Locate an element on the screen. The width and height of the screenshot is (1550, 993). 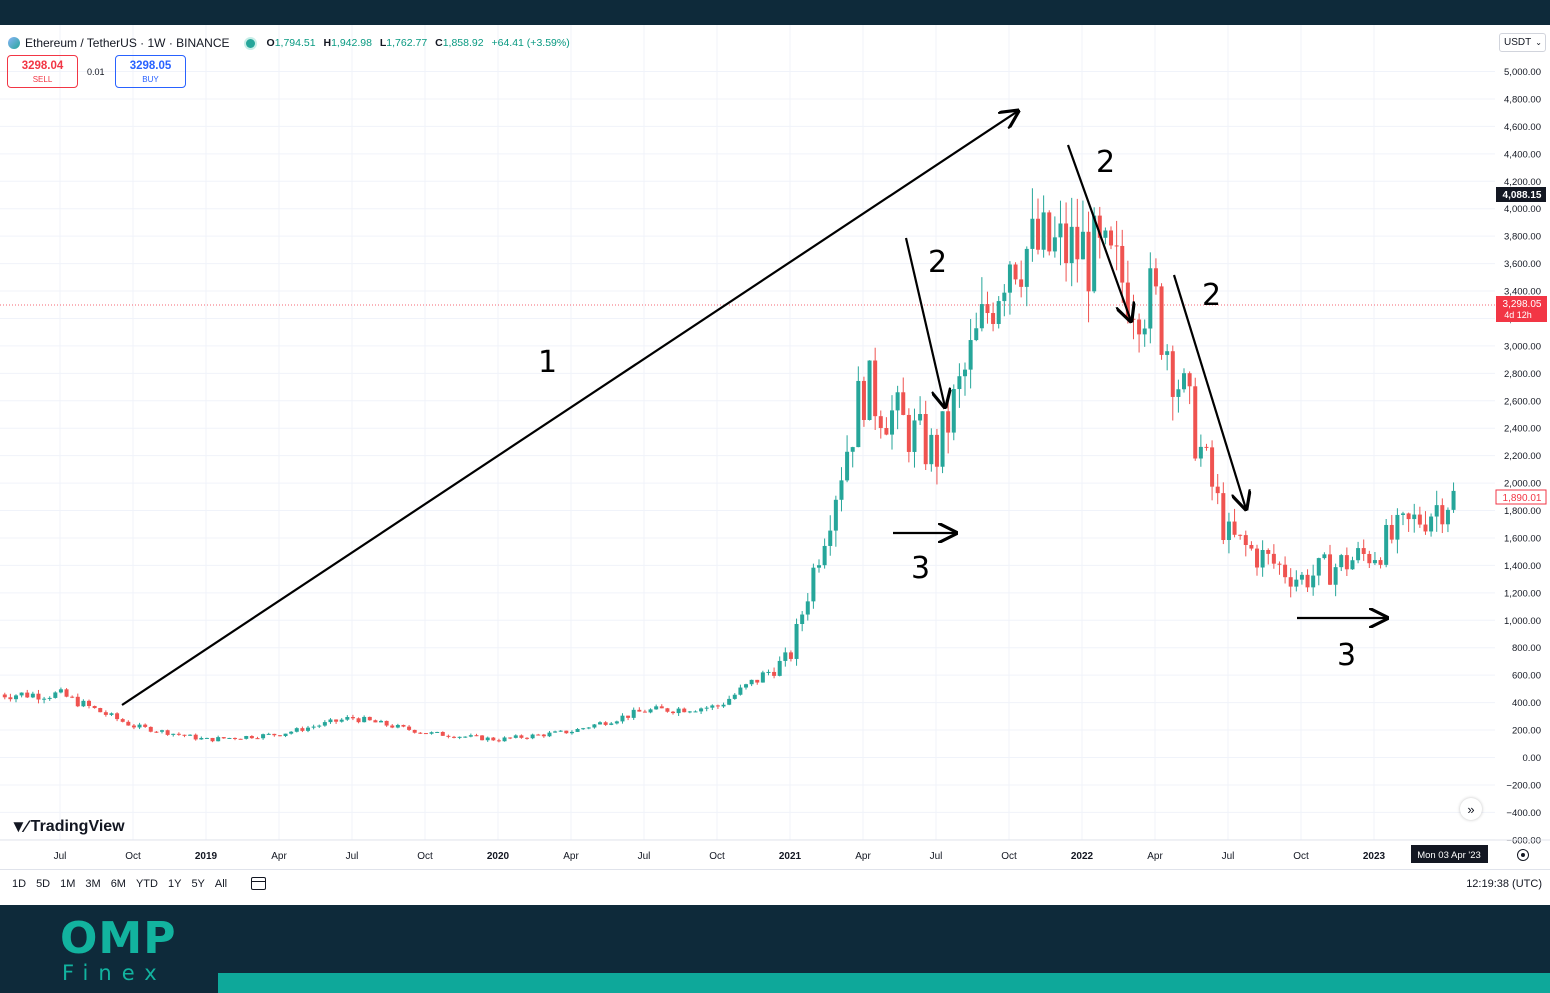
range-1d-button: 1D is located at coordinates (19, 883).